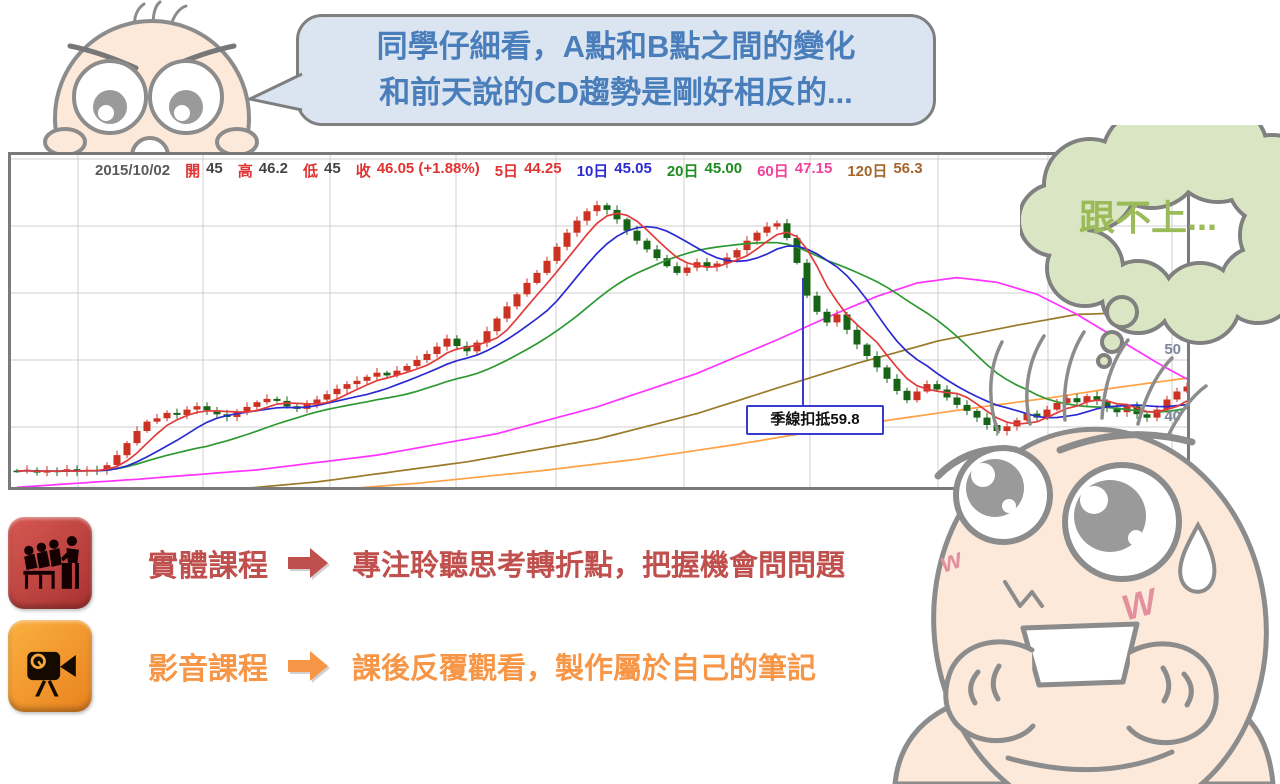  I want to click on student-nose-squiggle, so click(1023, 594).